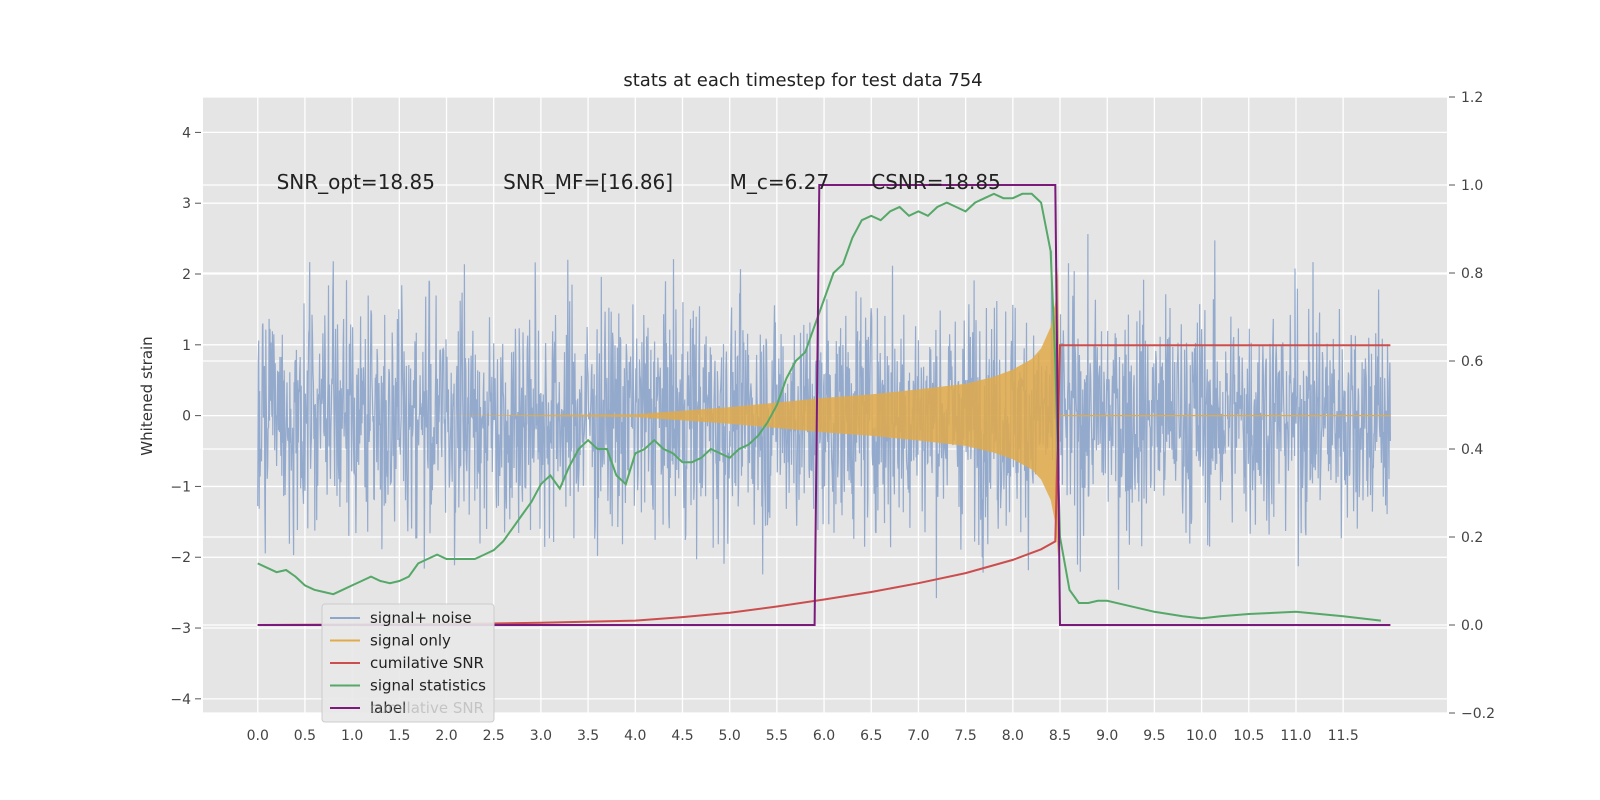 The width and height of the screenshot is (1600, 800). I want to click on y2-tick-label: 0.6, so click(1472, 362).